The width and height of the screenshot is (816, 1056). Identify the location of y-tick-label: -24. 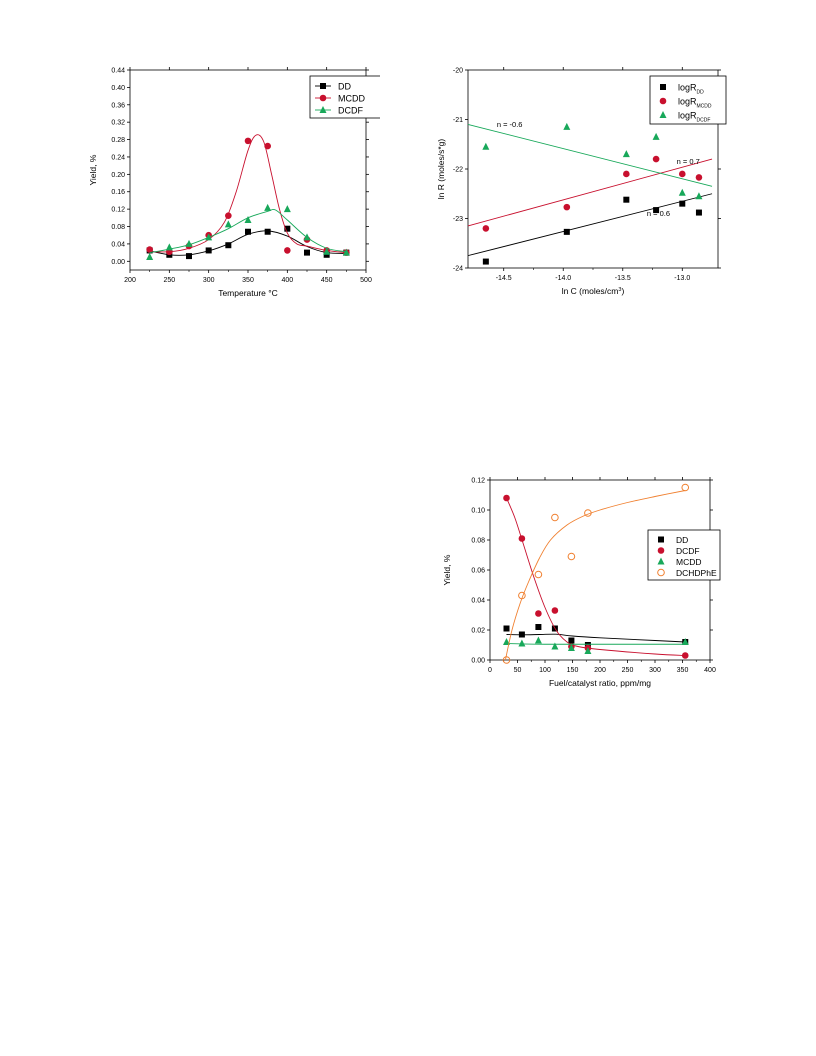
(458, 269).